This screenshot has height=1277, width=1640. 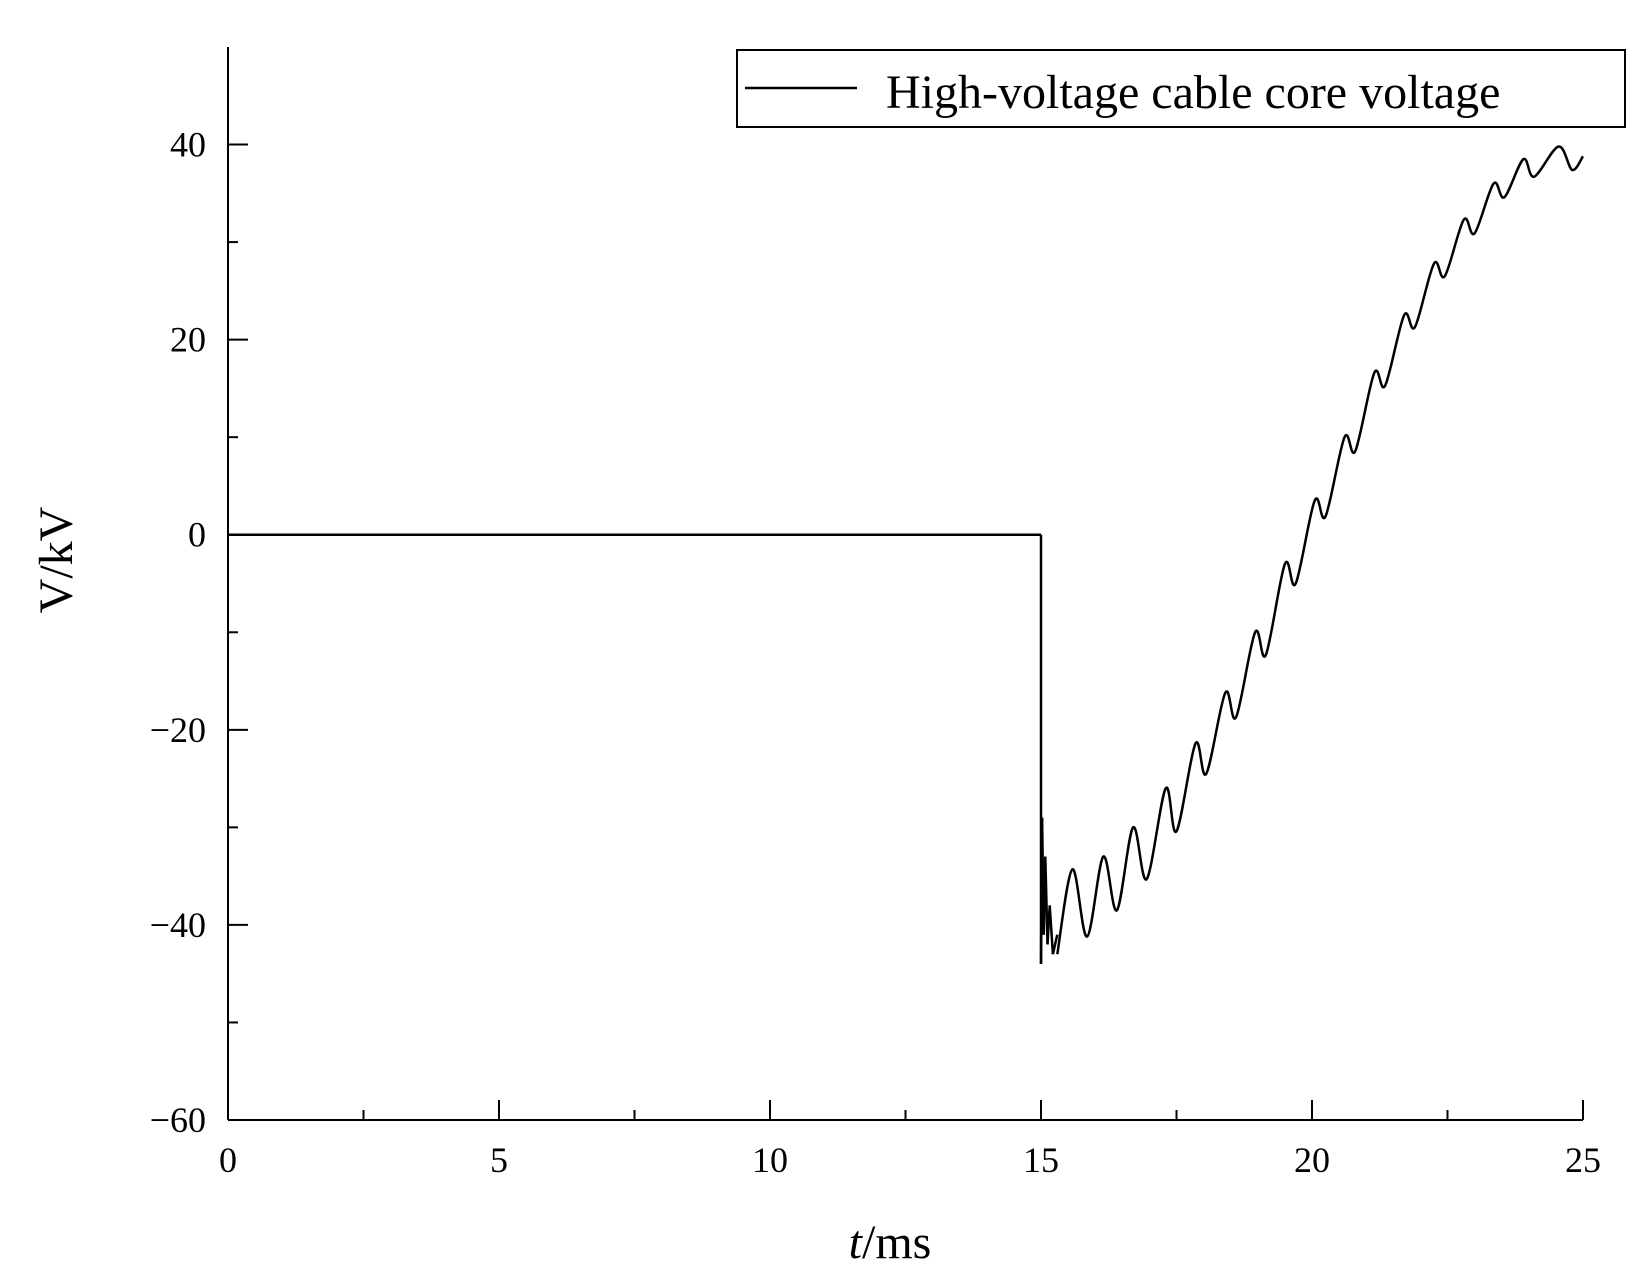 I want to click on x-axis-label-variable: t, so click(x=856, y=1242).